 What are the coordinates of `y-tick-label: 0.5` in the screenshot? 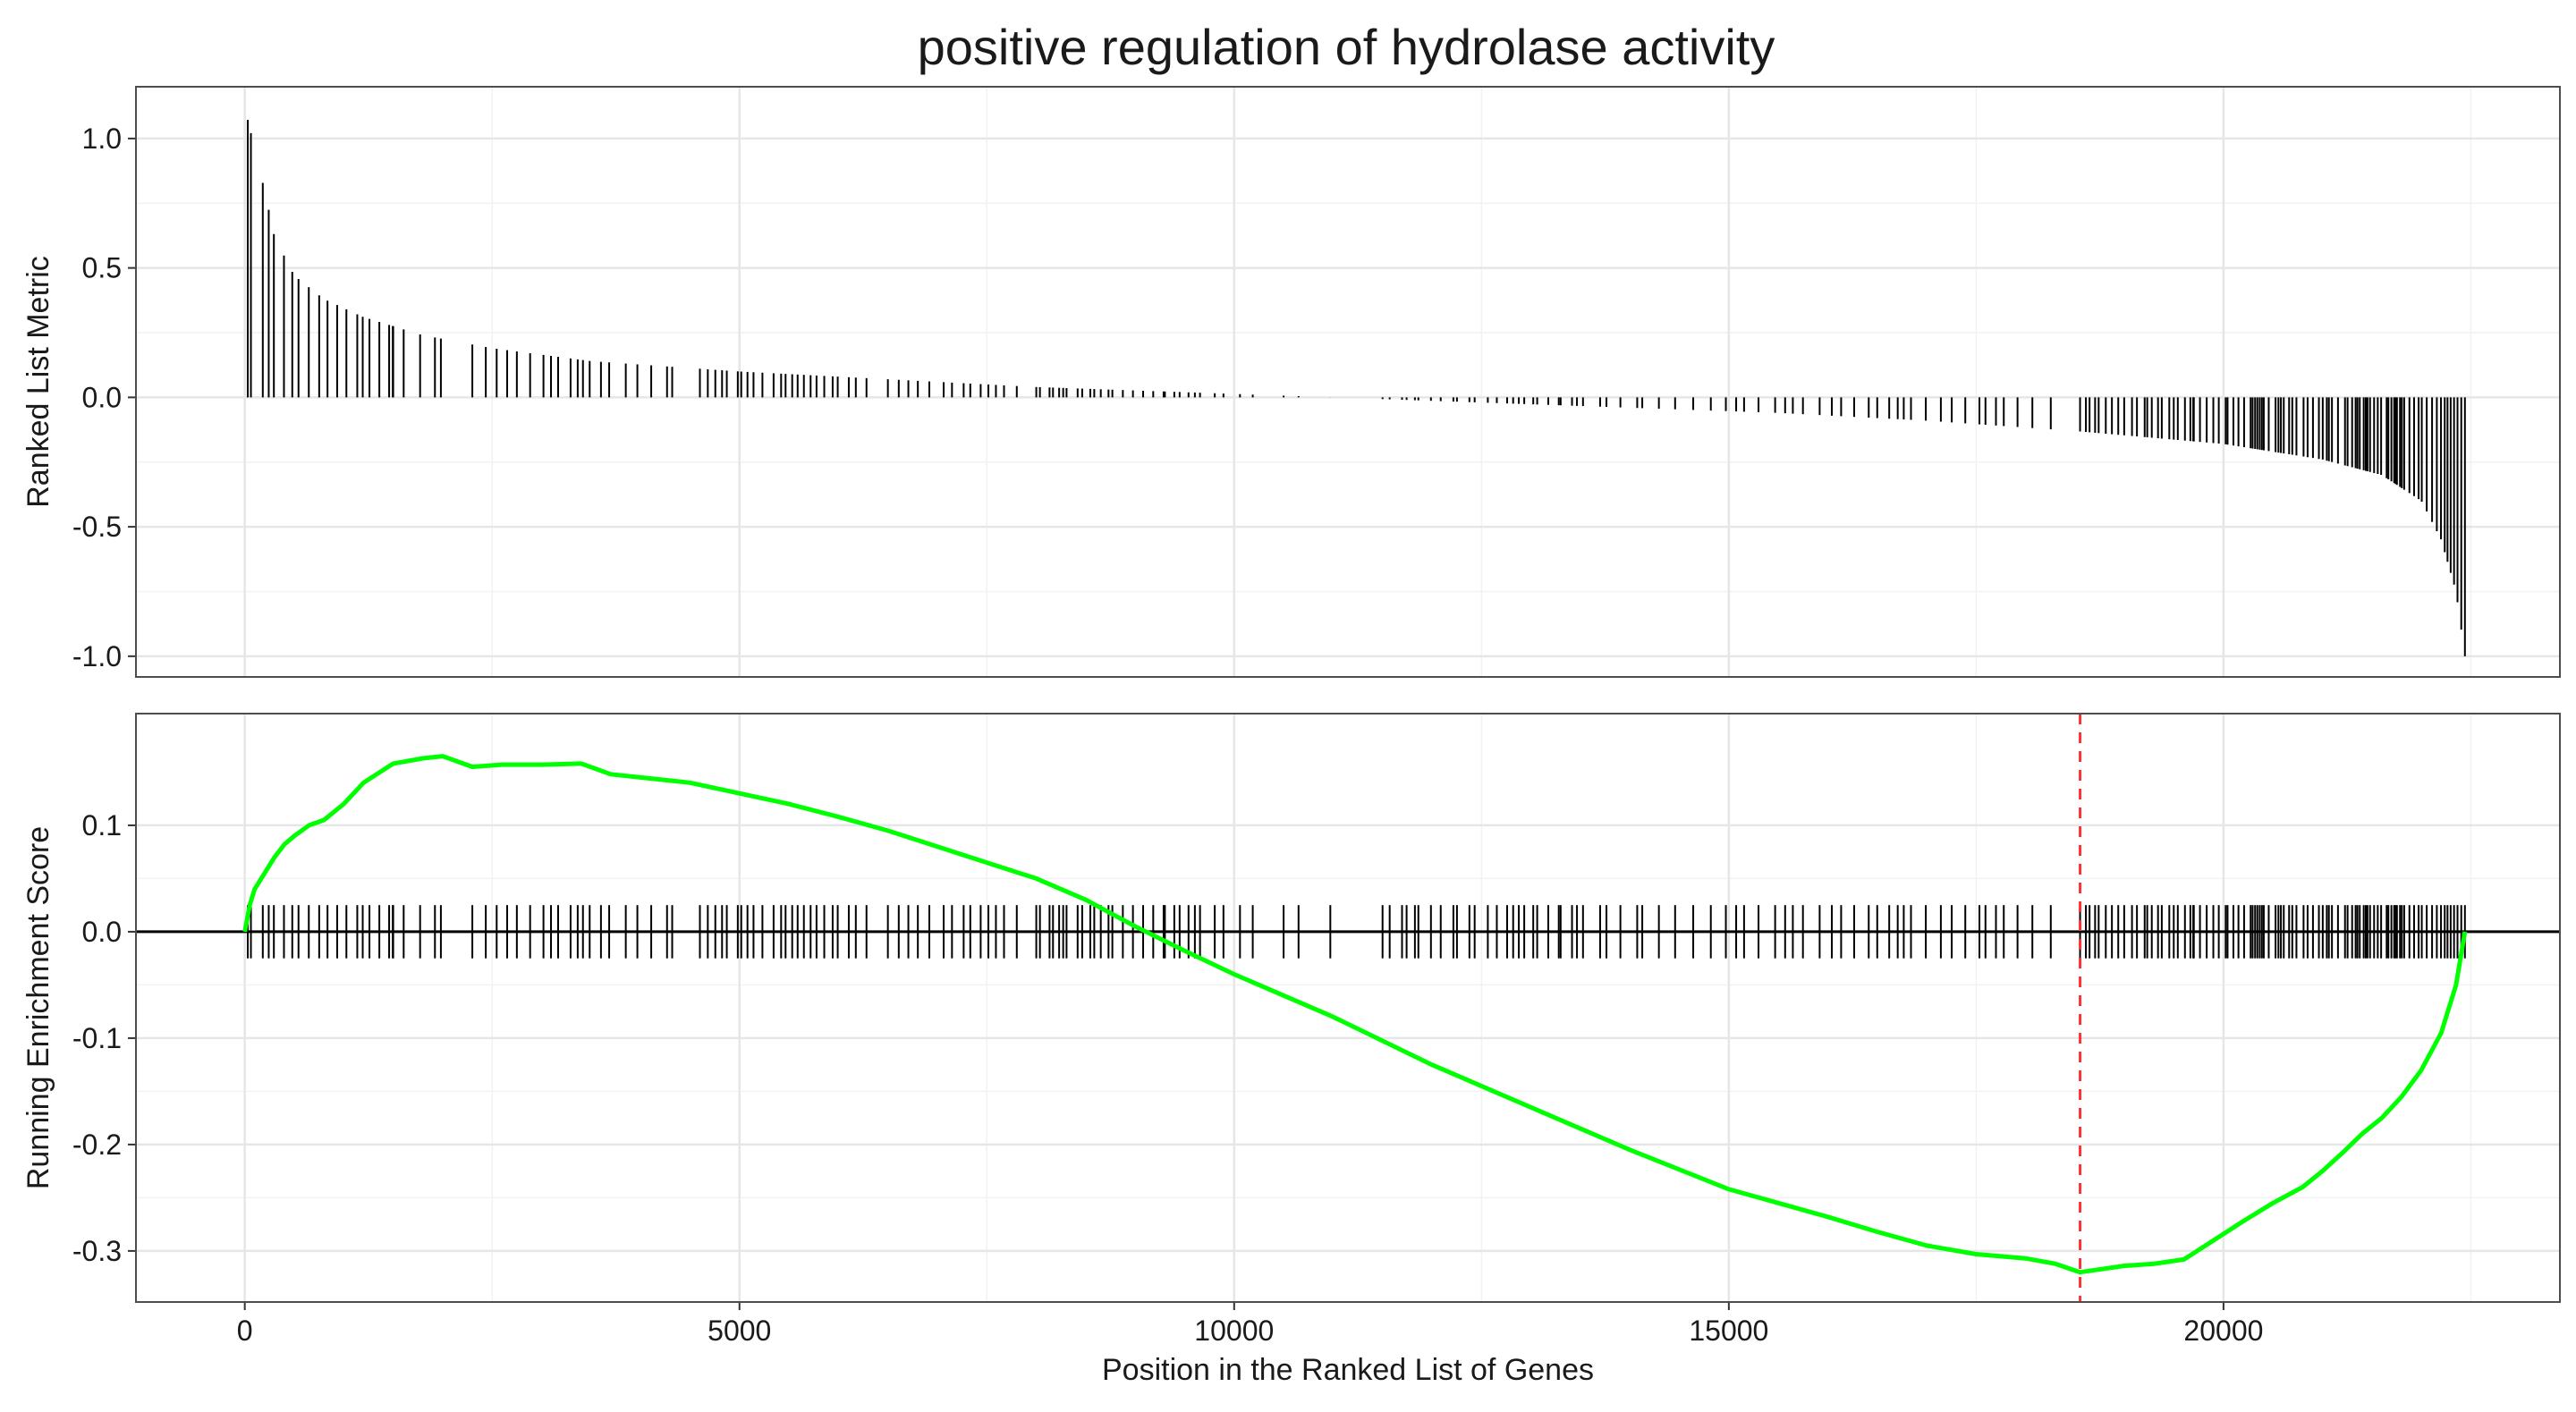 It's located at (102, 268).